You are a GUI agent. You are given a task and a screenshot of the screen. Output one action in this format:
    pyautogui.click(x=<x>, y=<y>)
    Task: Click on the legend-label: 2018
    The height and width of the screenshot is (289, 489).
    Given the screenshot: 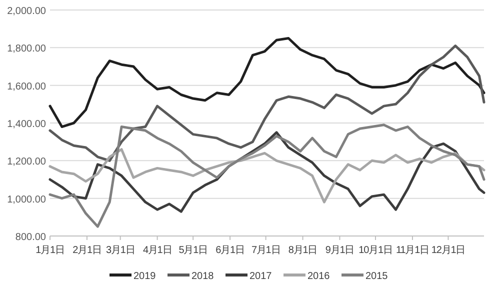 What is the action you would take?
    pyautogui.click(x=203, y=276)
    